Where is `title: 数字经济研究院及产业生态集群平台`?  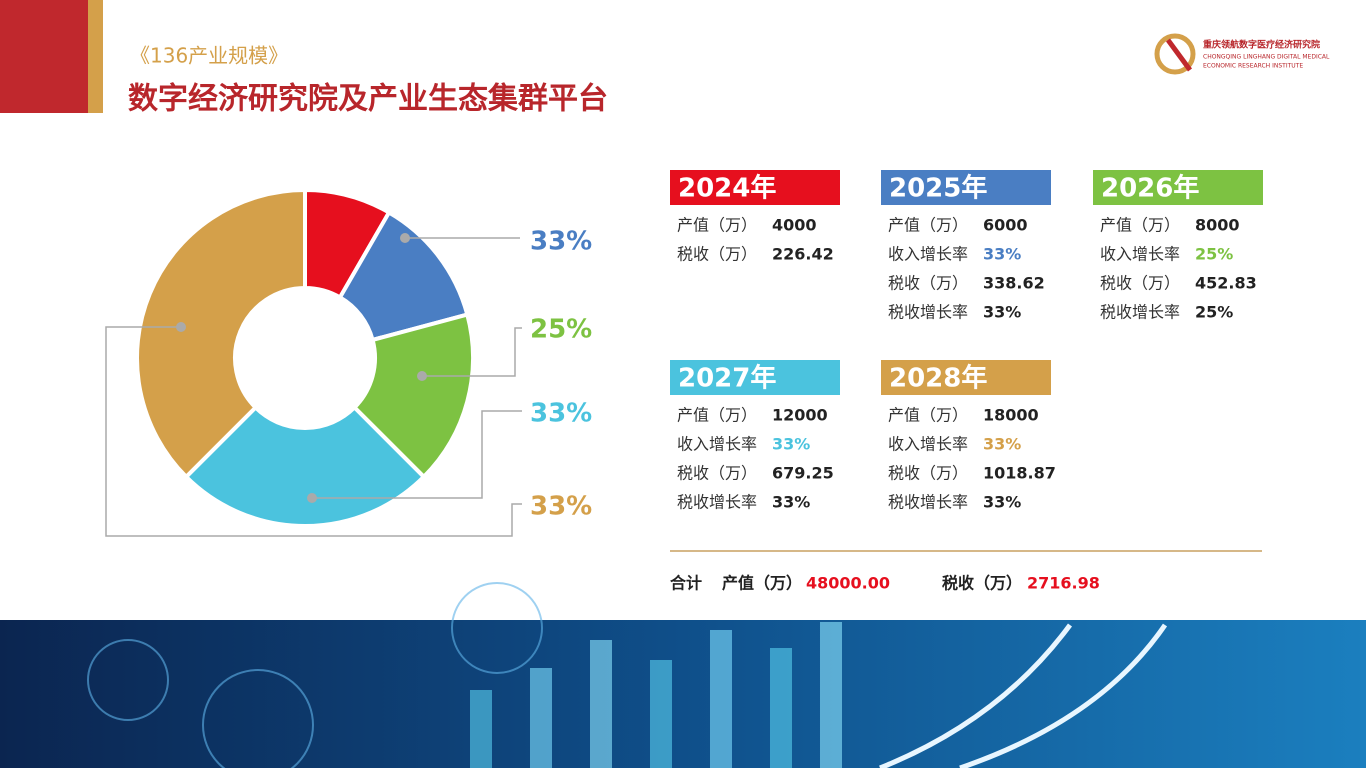 title: 数字经济研究院及产业生态集群平台 is located at coordinates (368, 99).